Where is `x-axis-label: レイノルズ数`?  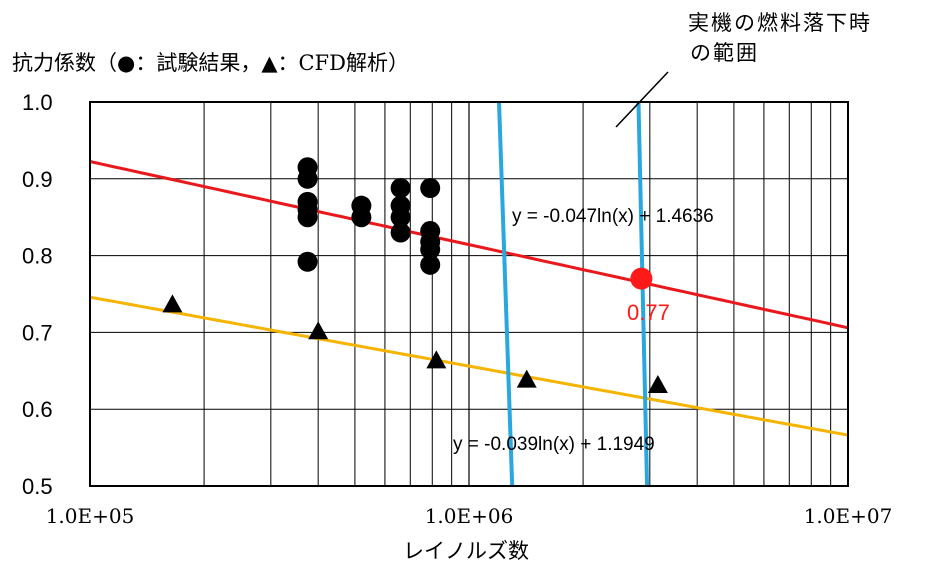 x-axis-label: レイノルズ数 is located at coordinates (466, 551).